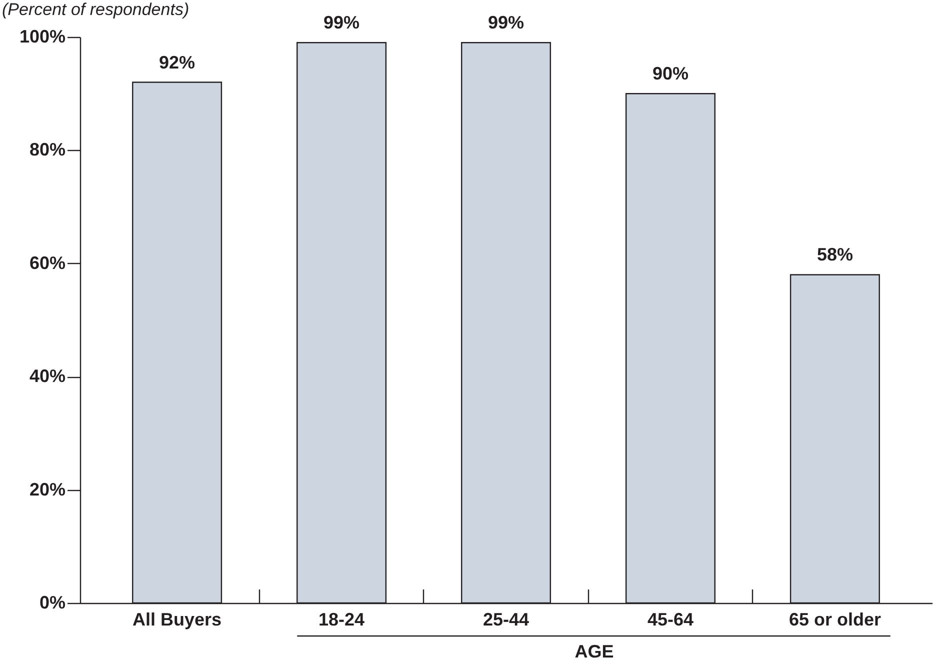 The image size is (933, 660). Describe the element at coordinates (47, 262) in the screenshot. I see `y-tick-label: 60%` at that location.